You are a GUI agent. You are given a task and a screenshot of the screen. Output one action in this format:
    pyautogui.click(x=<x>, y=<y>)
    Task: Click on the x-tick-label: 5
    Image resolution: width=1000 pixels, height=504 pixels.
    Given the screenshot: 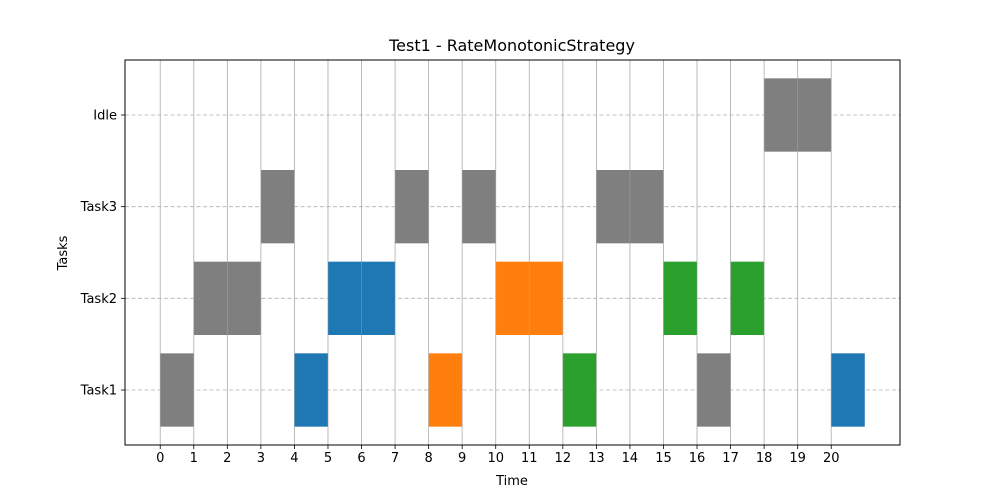 What is the action you would take?
    pyautogui.click(x=328, y=458)
    